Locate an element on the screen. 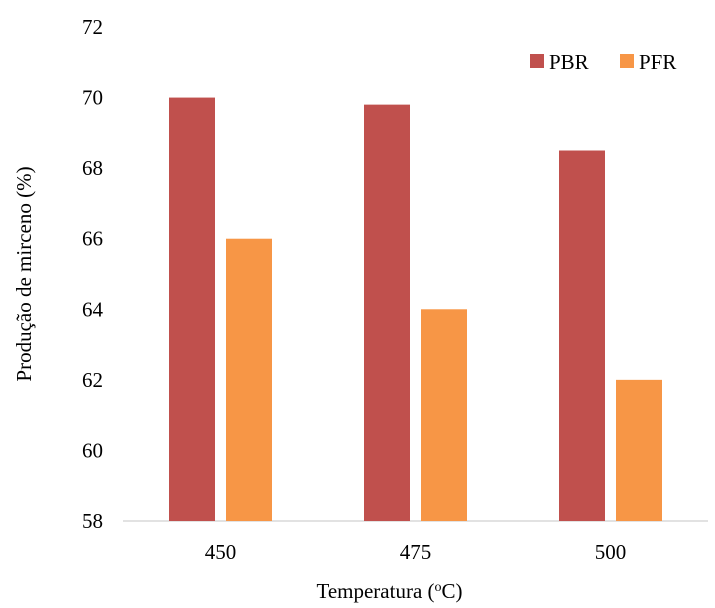 Image resolution: width=715 pixels, height=608 pixels. x-axis-ticks: 450 475 500 is located at coordinates (416, 552).